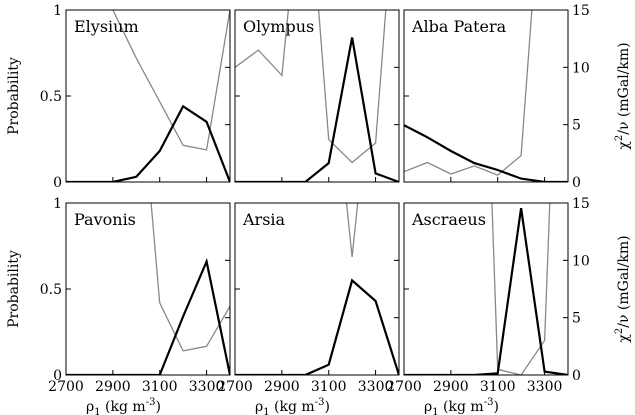 The height and width of the screenshot is (415, 635). What do you see at coordinates (623, 95) in the screenshot?
I see `right-axis-title-top: χ2/ν (mGal/km)` at bounding box center [623, 95].